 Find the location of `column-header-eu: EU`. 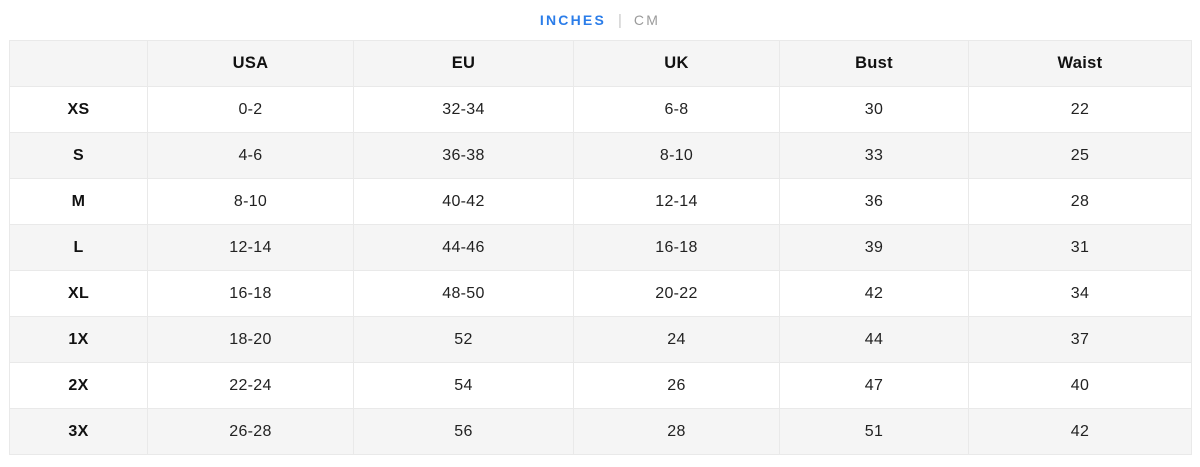

column-header-eu: EU is located at coordinates (463, 63).